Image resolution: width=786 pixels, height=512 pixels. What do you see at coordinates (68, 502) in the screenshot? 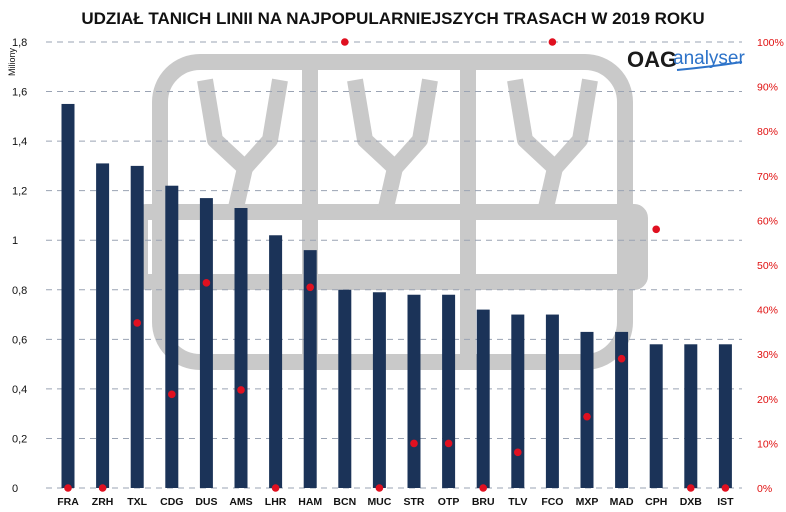
I see `category-label: FRA` at bounding box center [68, 502].